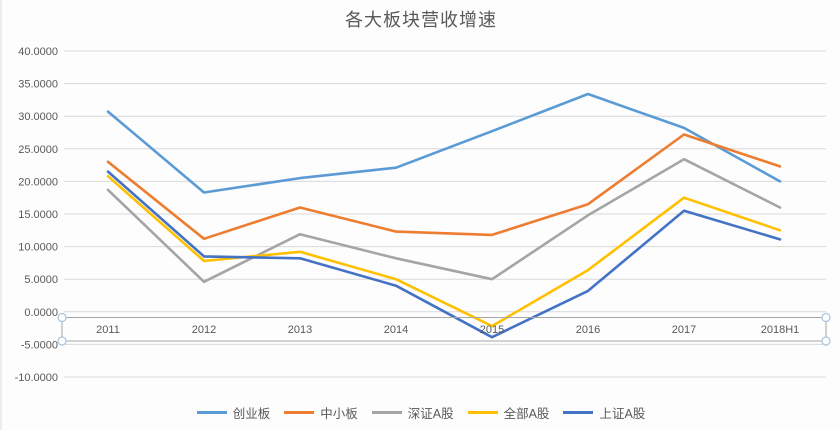 The width and height of the screenshot is (840, 430). I want to click on x-axis-tick-label: 2014, so click(396, 330).